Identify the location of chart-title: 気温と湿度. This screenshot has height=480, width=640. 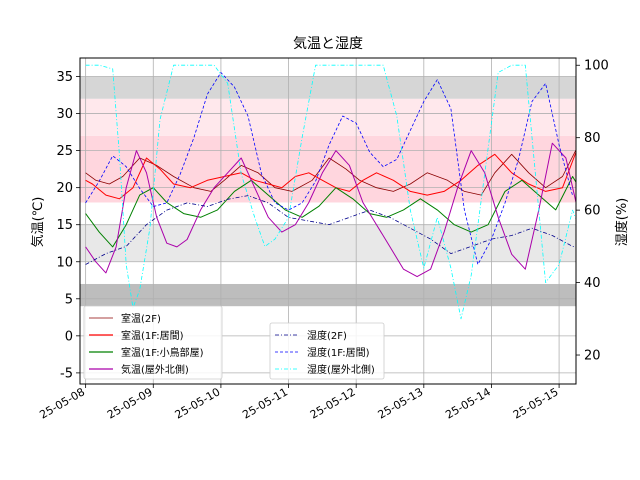
(328, 44).